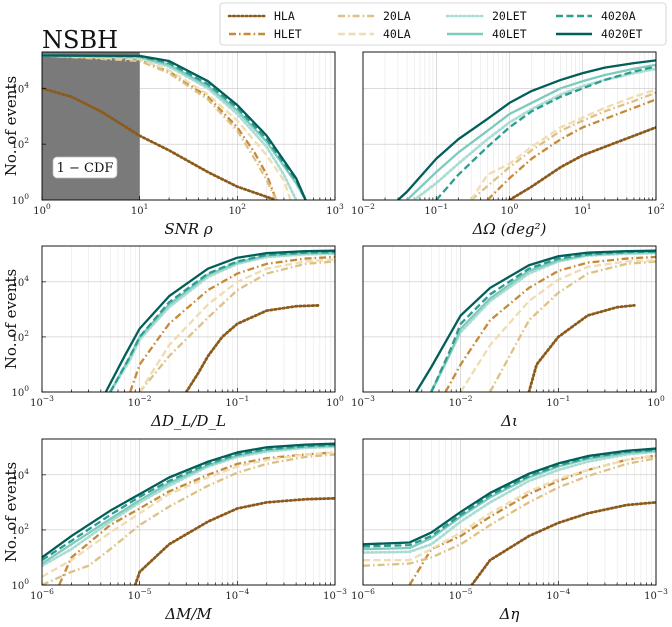 The image size is (672, 627). I want to click on panel-inclination: 10⁻³ 10⁻² 10⁻¹ 100 Δι, so click(508, 337).